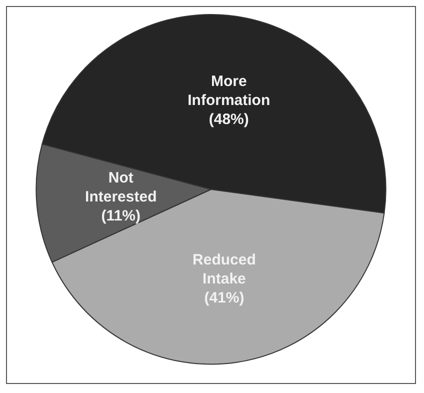  What do you see at coordinates (229, 91) in the screenshot?
I see `slice-label: More Information` at bounding box center [229, 91].